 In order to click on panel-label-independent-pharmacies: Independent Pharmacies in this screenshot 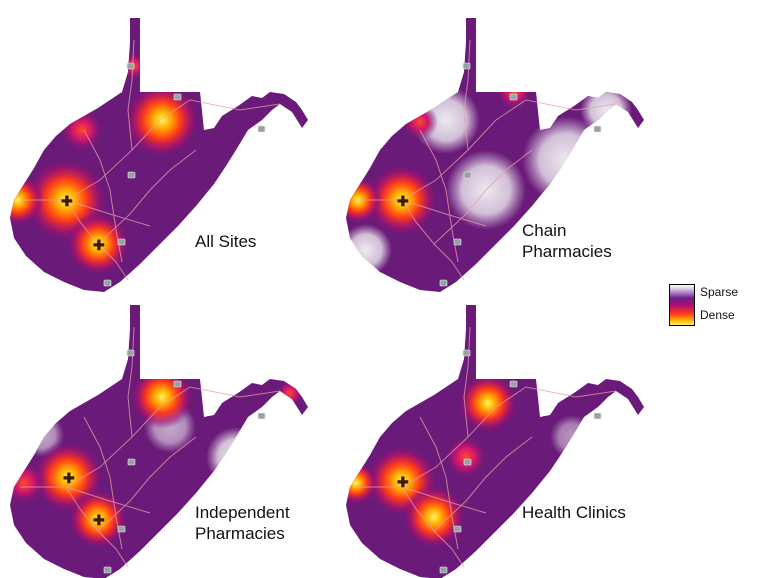, I will do `click(242, 523)`.